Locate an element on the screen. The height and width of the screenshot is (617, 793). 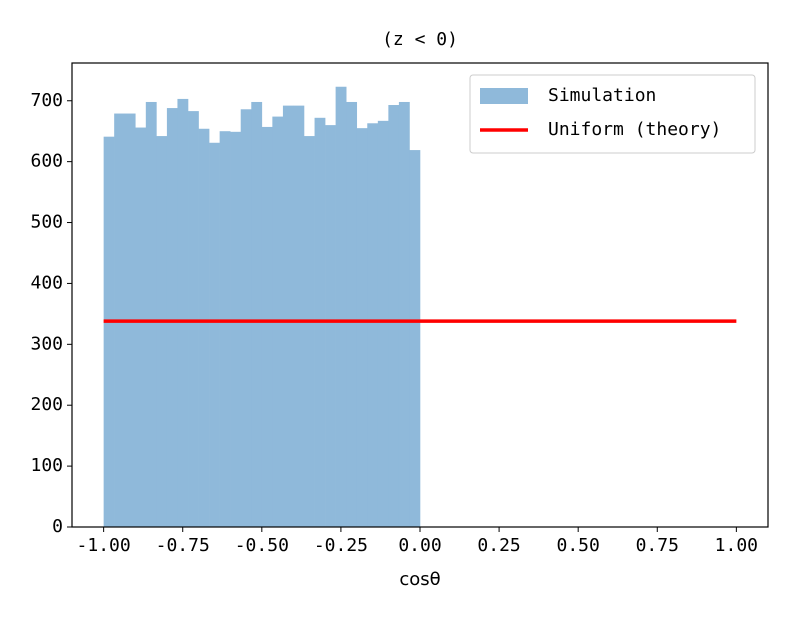
legend-box is located at coordinates (612, 114).